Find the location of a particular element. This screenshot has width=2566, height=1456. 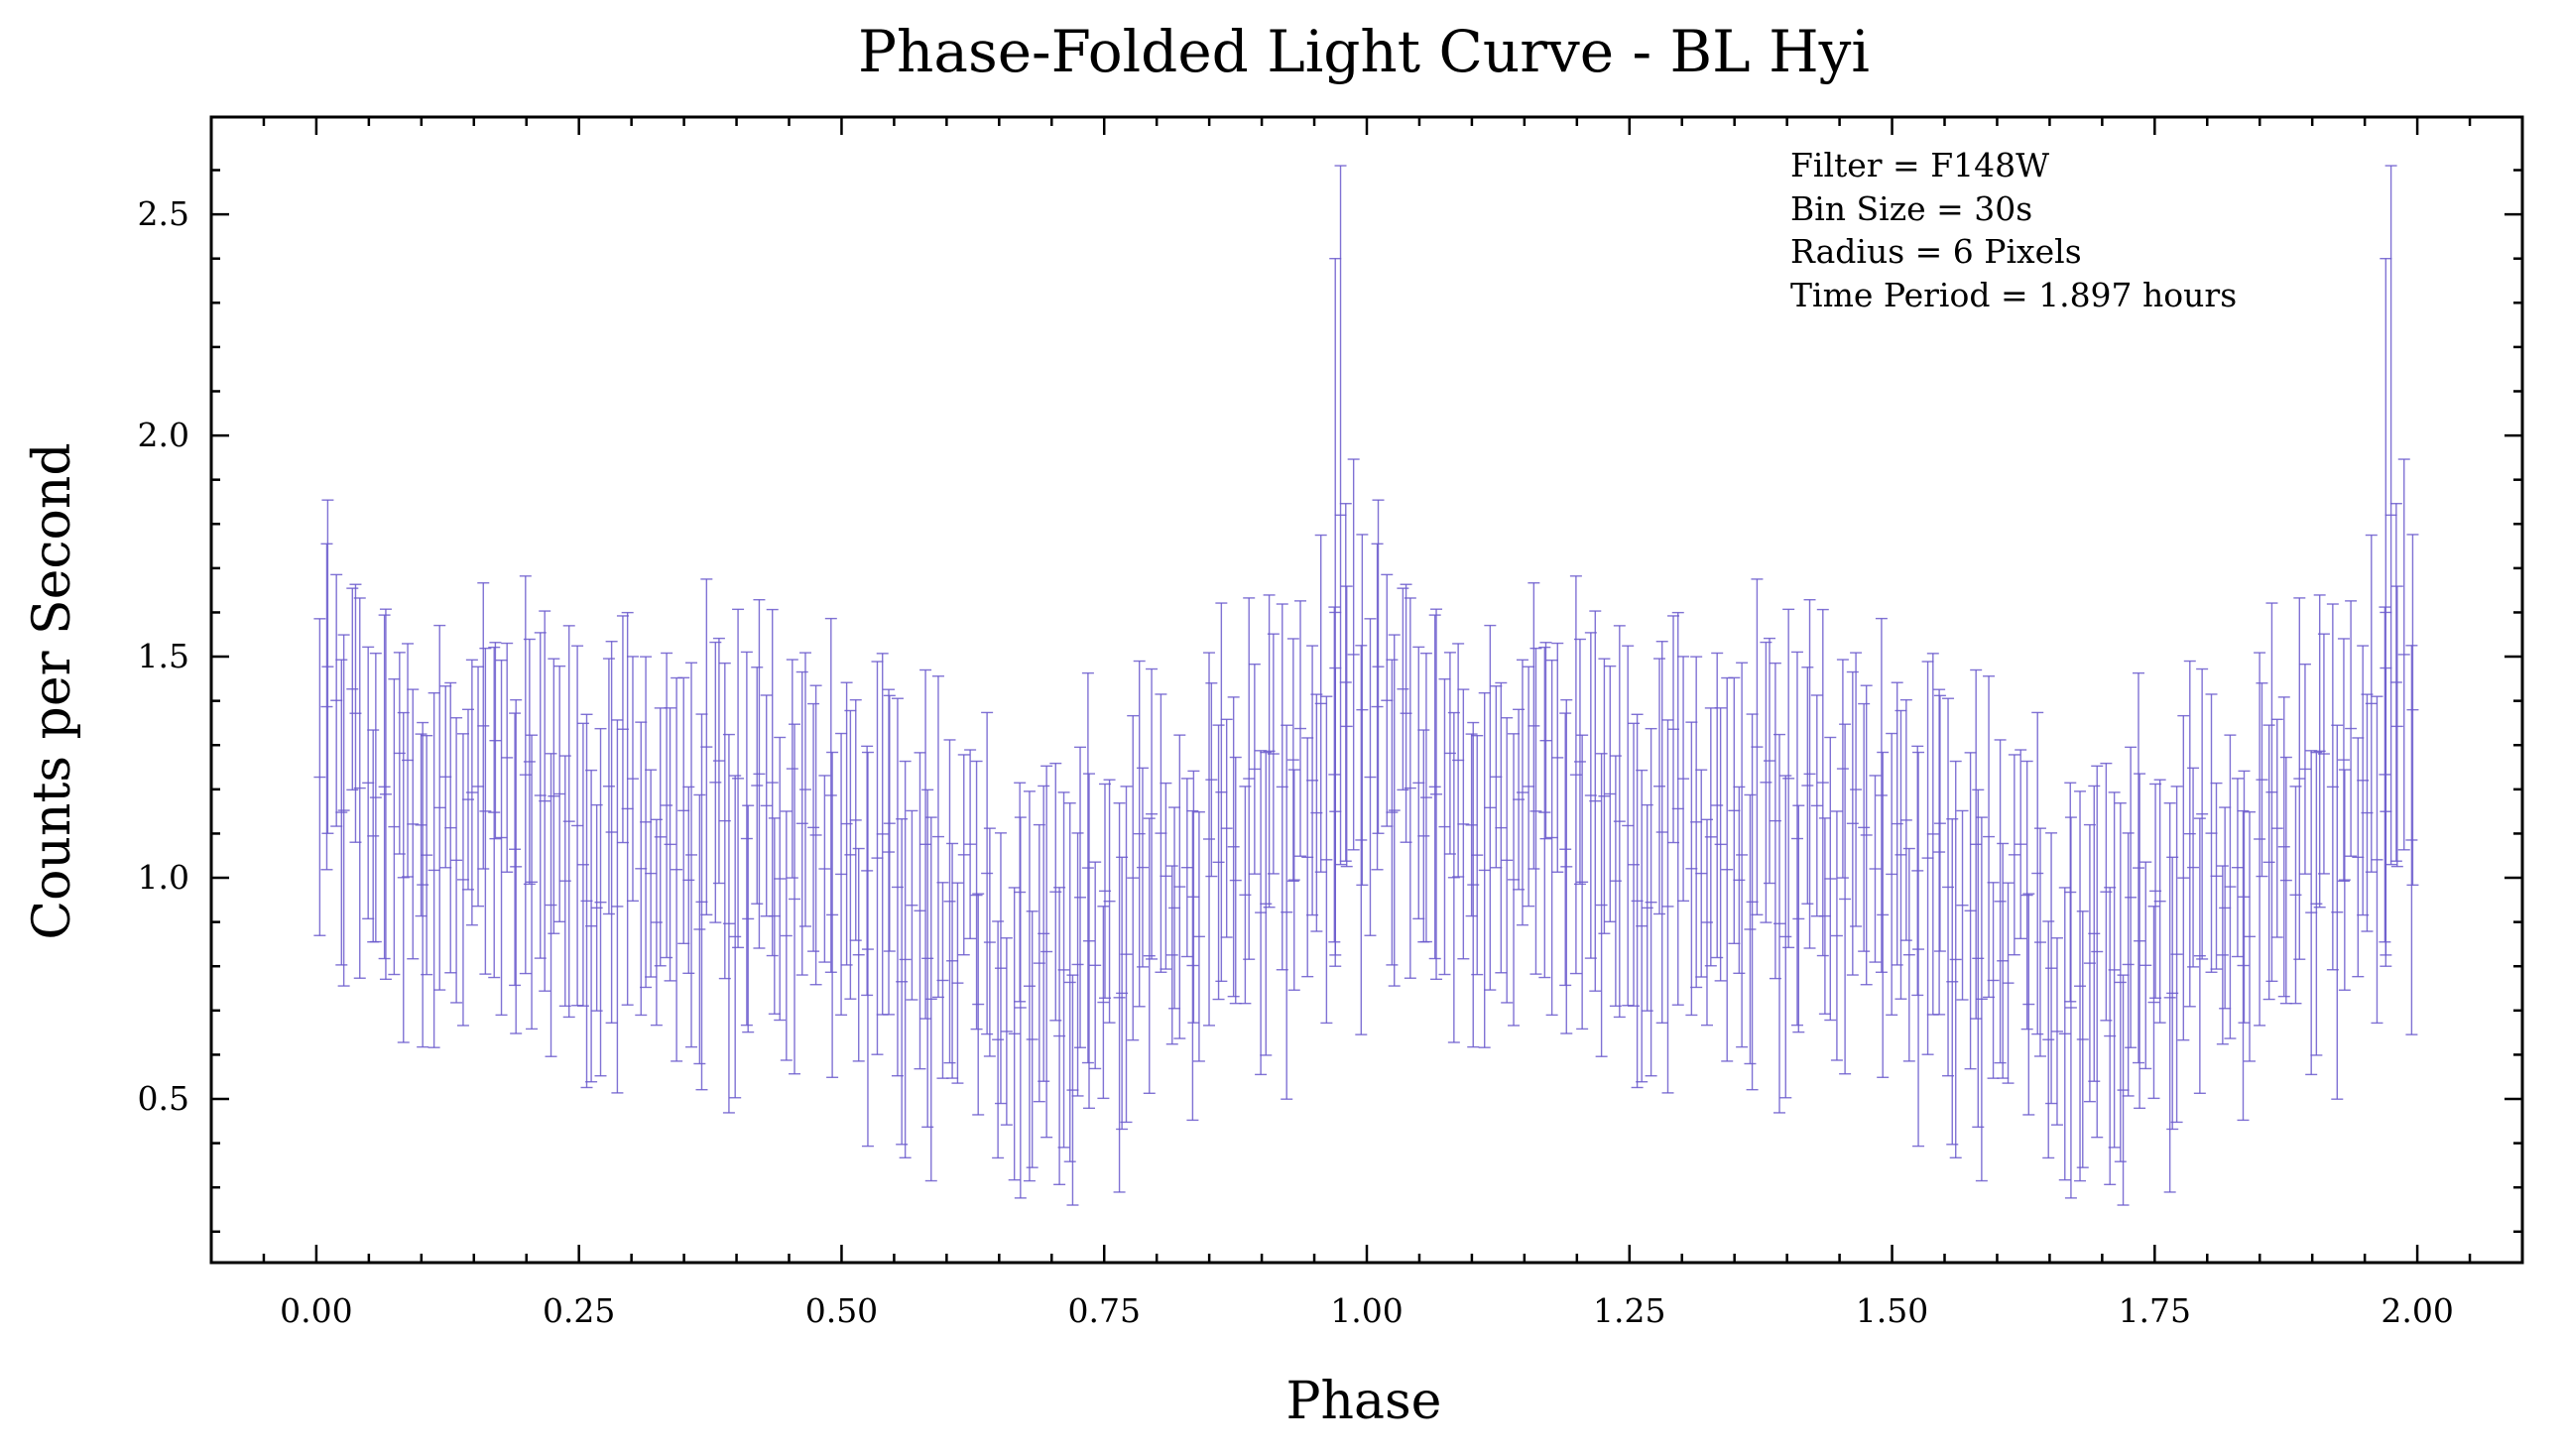

x-tick-label: 0.75 is located at coordinates (1103, 1310).